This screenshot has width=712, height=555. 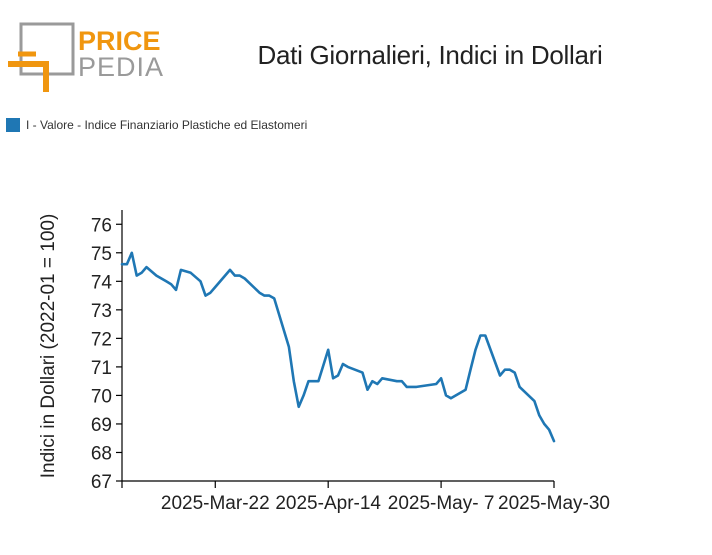 I want to click on y-tick-label: 75, so click(x=101, y=254).